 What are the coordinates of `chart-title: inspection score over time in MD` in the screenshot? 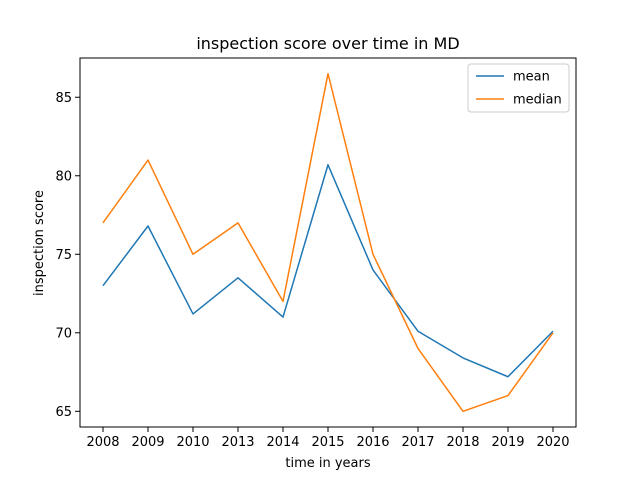 It's located at (327, 43).